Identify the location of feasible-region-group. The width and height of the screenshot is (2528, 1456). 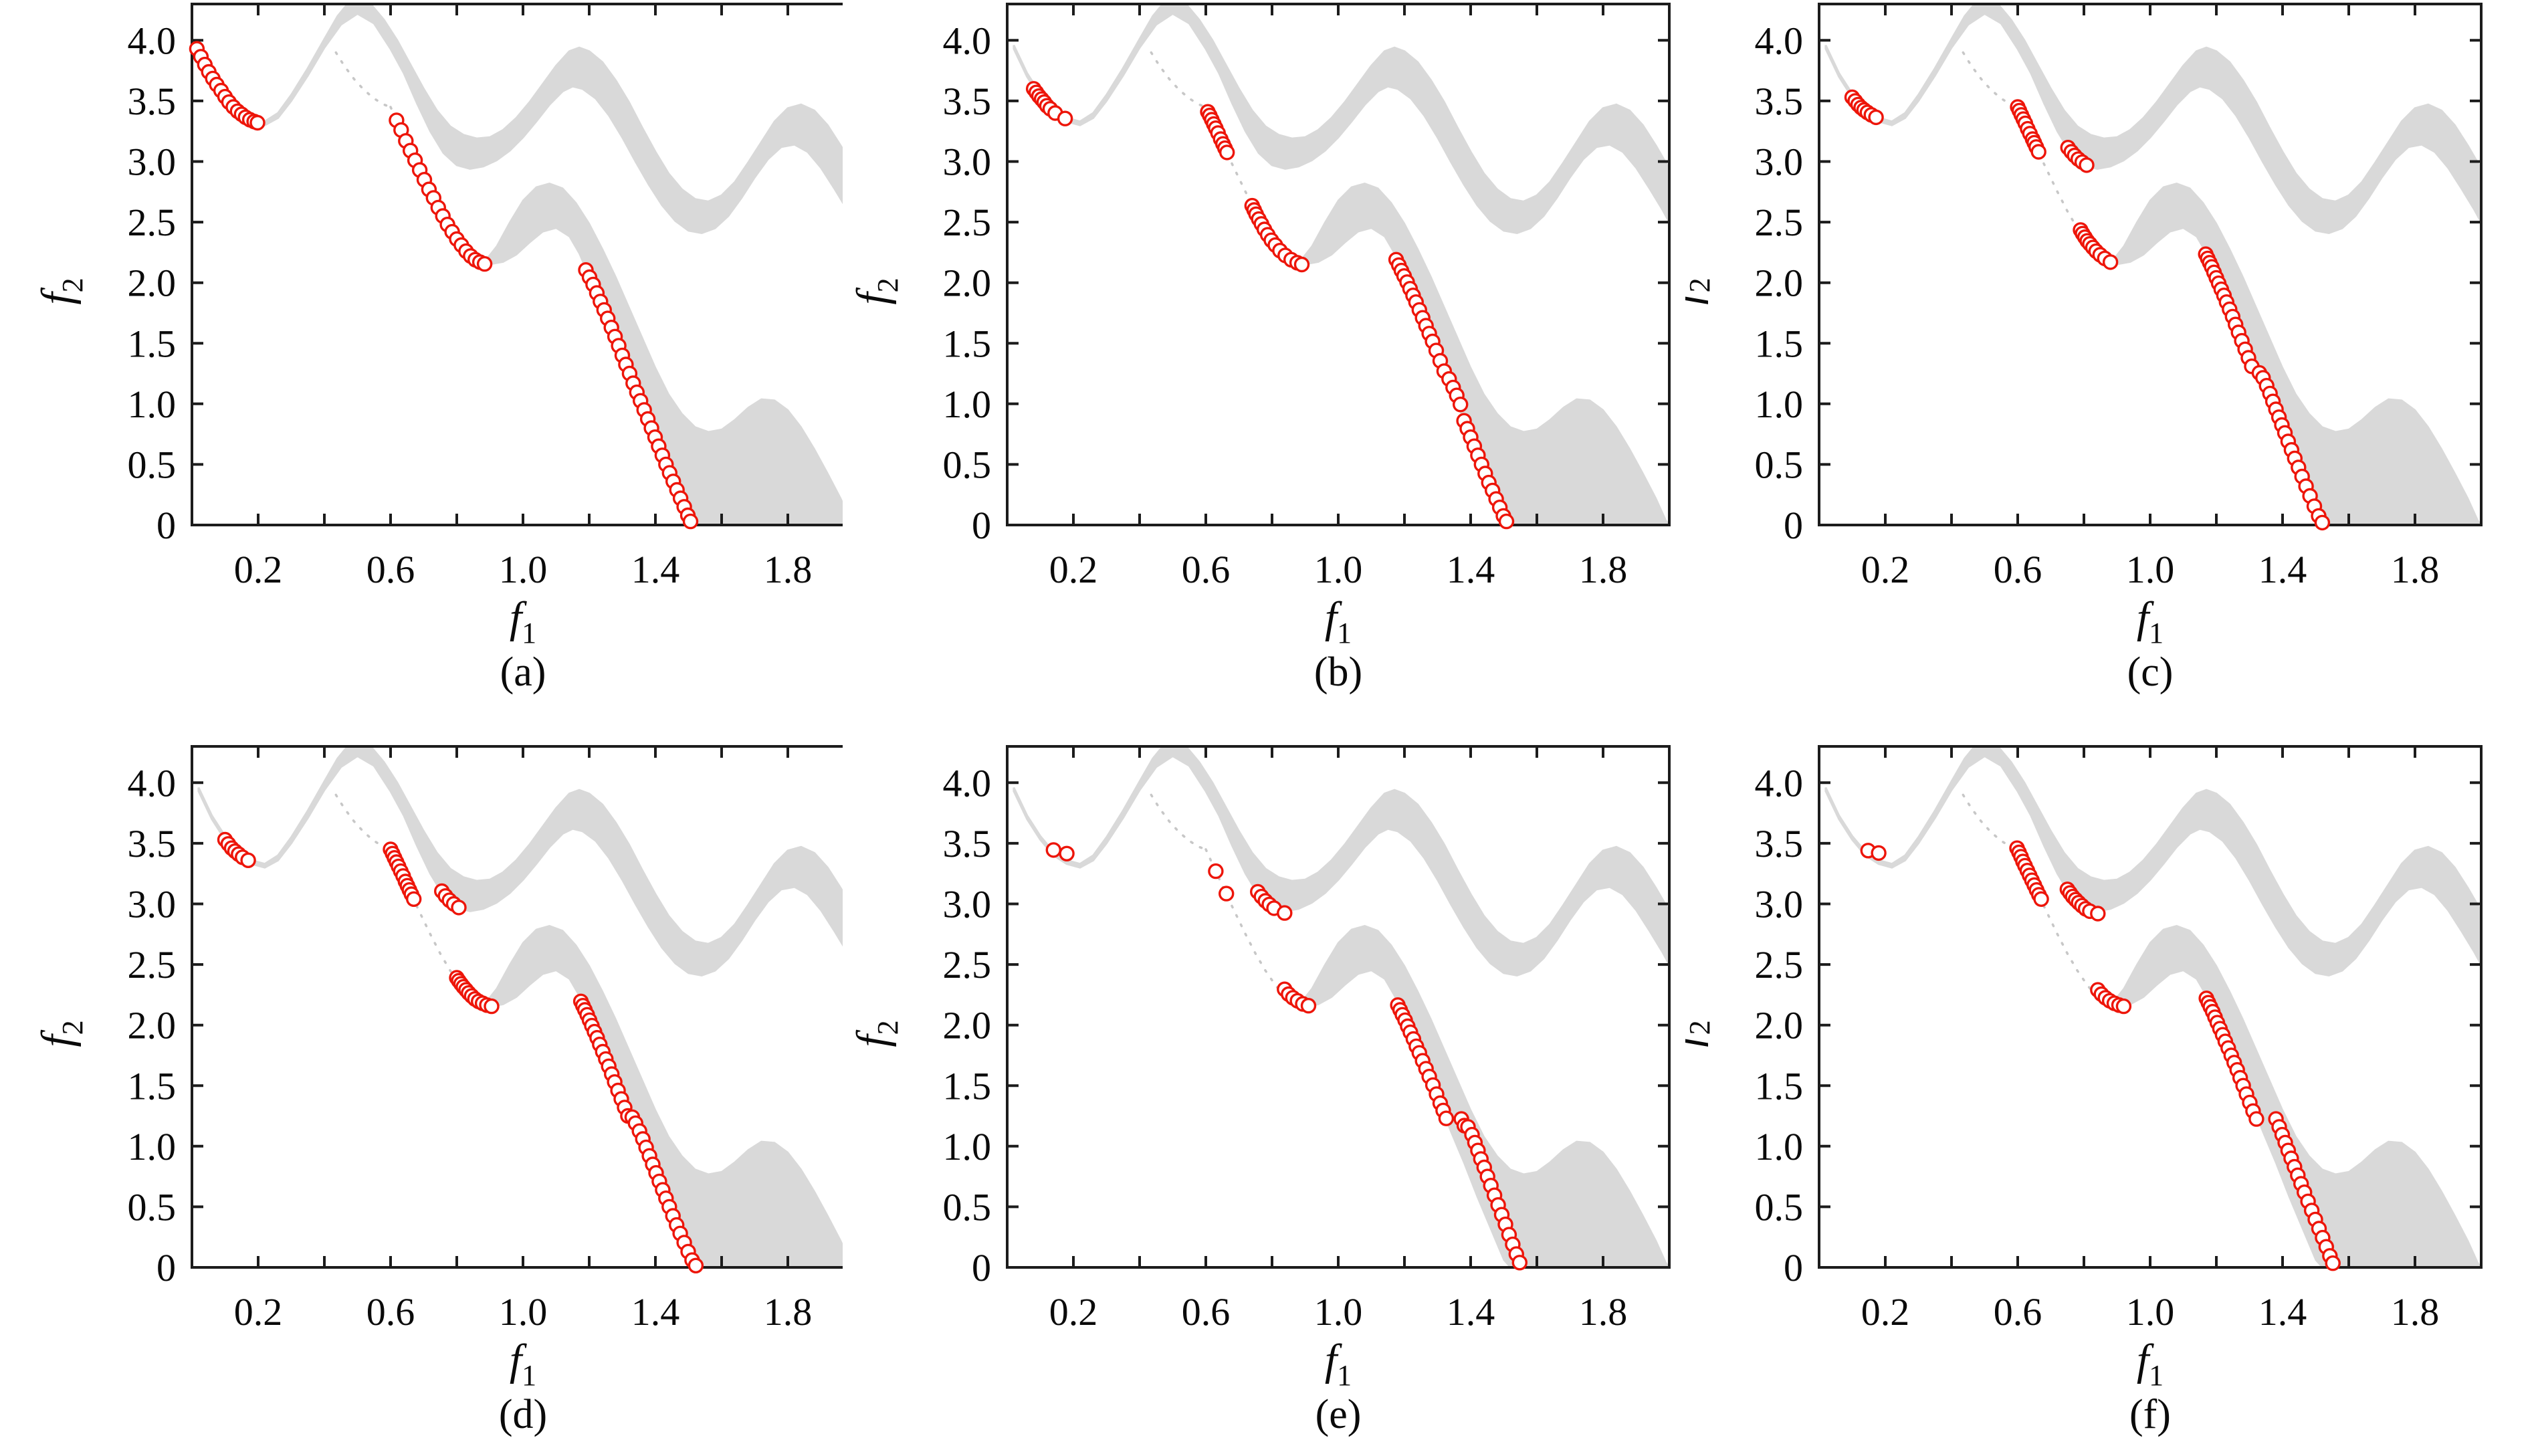
(1341, 264).